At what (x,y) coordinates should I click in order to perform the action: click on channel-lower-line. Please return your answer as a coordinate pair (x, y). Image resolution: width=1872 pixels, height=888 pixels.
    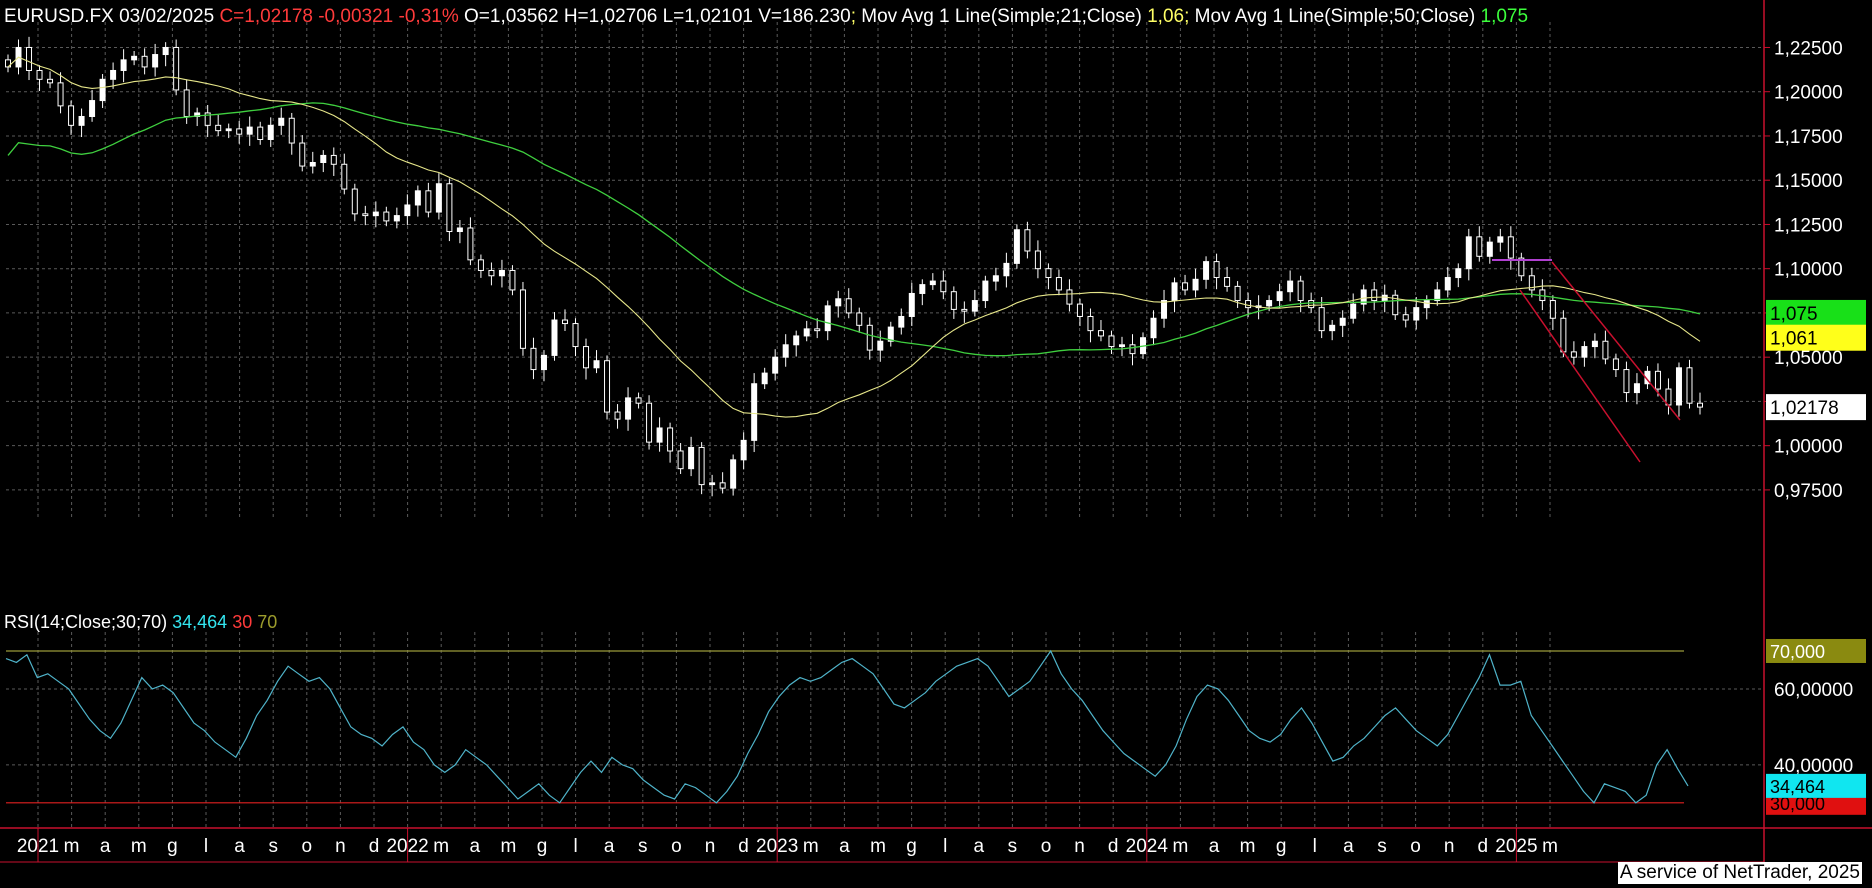
    Looking at the image, I should click on (1580, 376).